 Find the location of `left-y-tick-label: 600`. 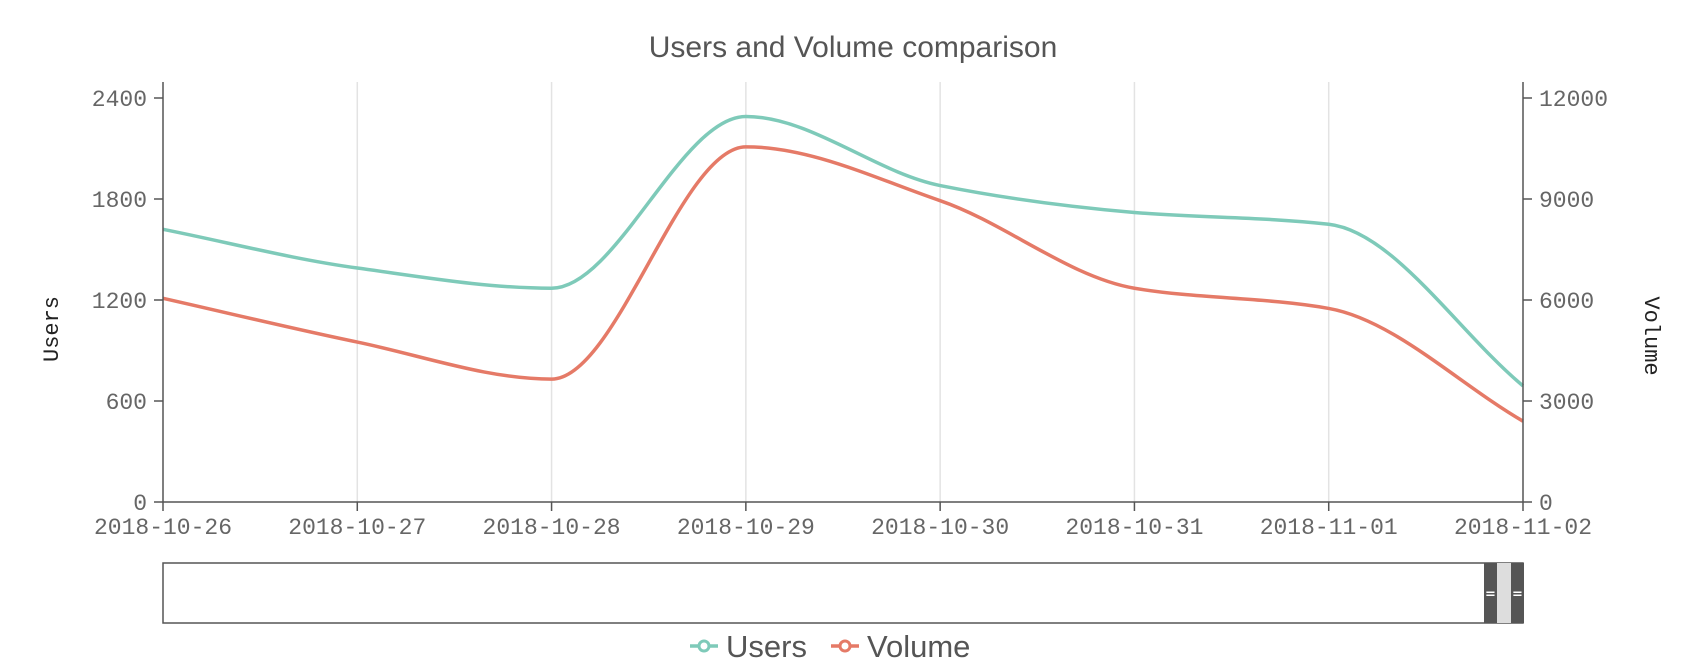

left-y-tick-label: 600 is located at coordinates (126, 403).